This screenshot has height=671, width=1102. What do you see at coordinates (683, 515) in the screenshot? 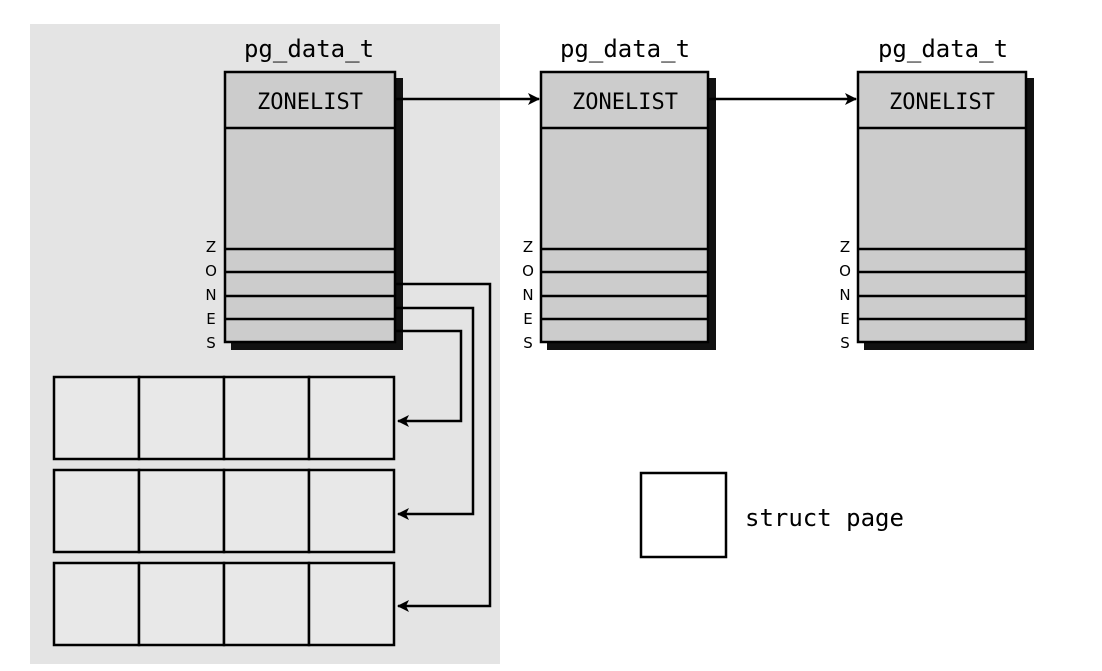
I see `legend-swatch` at bounding box center [683, 515].